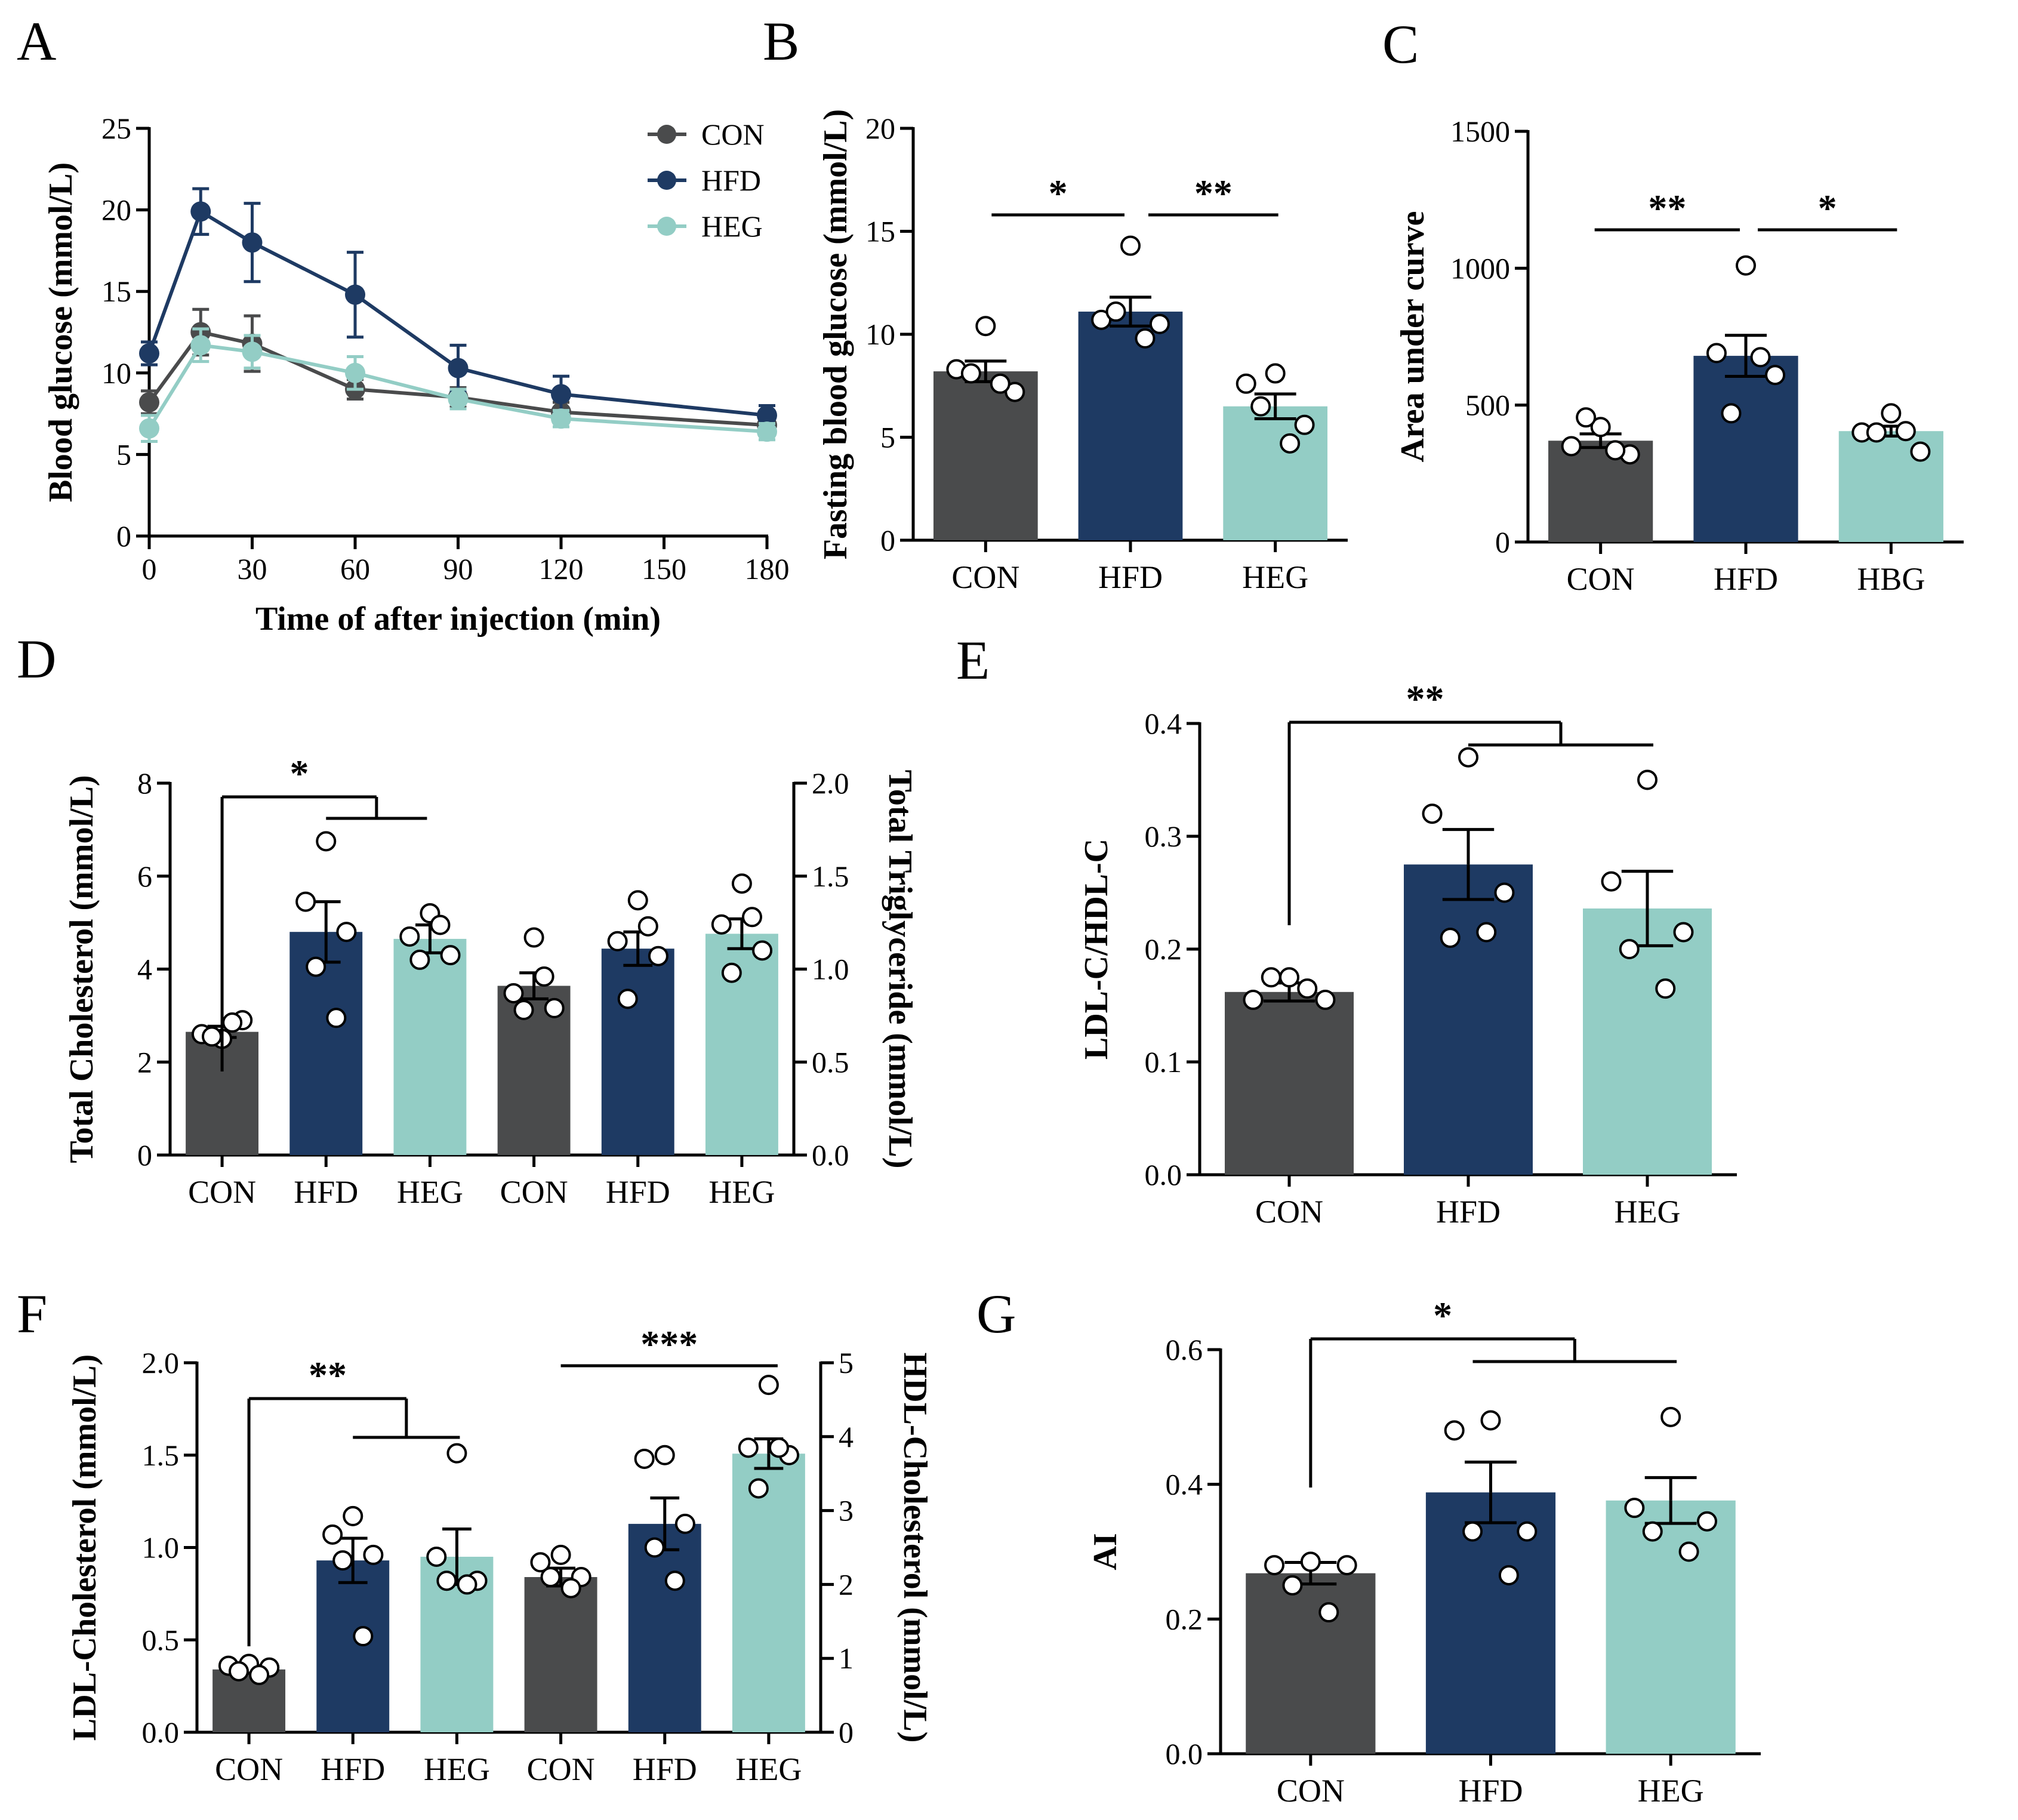 The image size is (2018, 1820). What do you see at coordinates (1163, 1062) in the screenshot?
I see `y-tick-label: 0.1` at bounding box center [1163, 1062].